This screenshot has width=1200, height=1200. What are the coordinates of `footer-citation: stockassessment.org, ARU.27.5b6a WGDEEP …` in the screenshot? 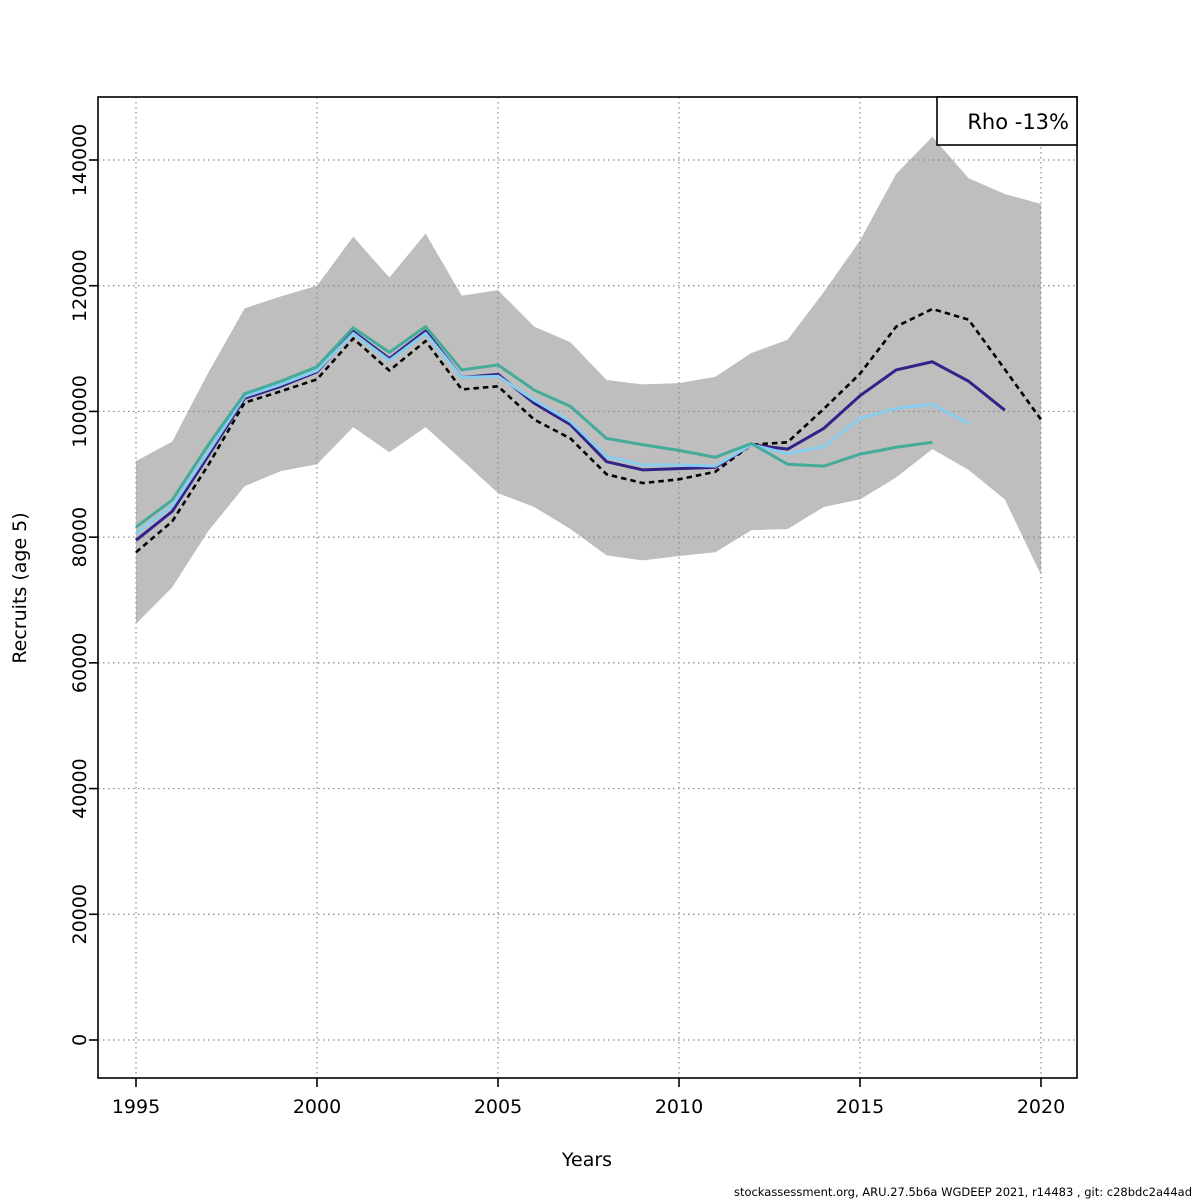 It's located at (963, 1192).